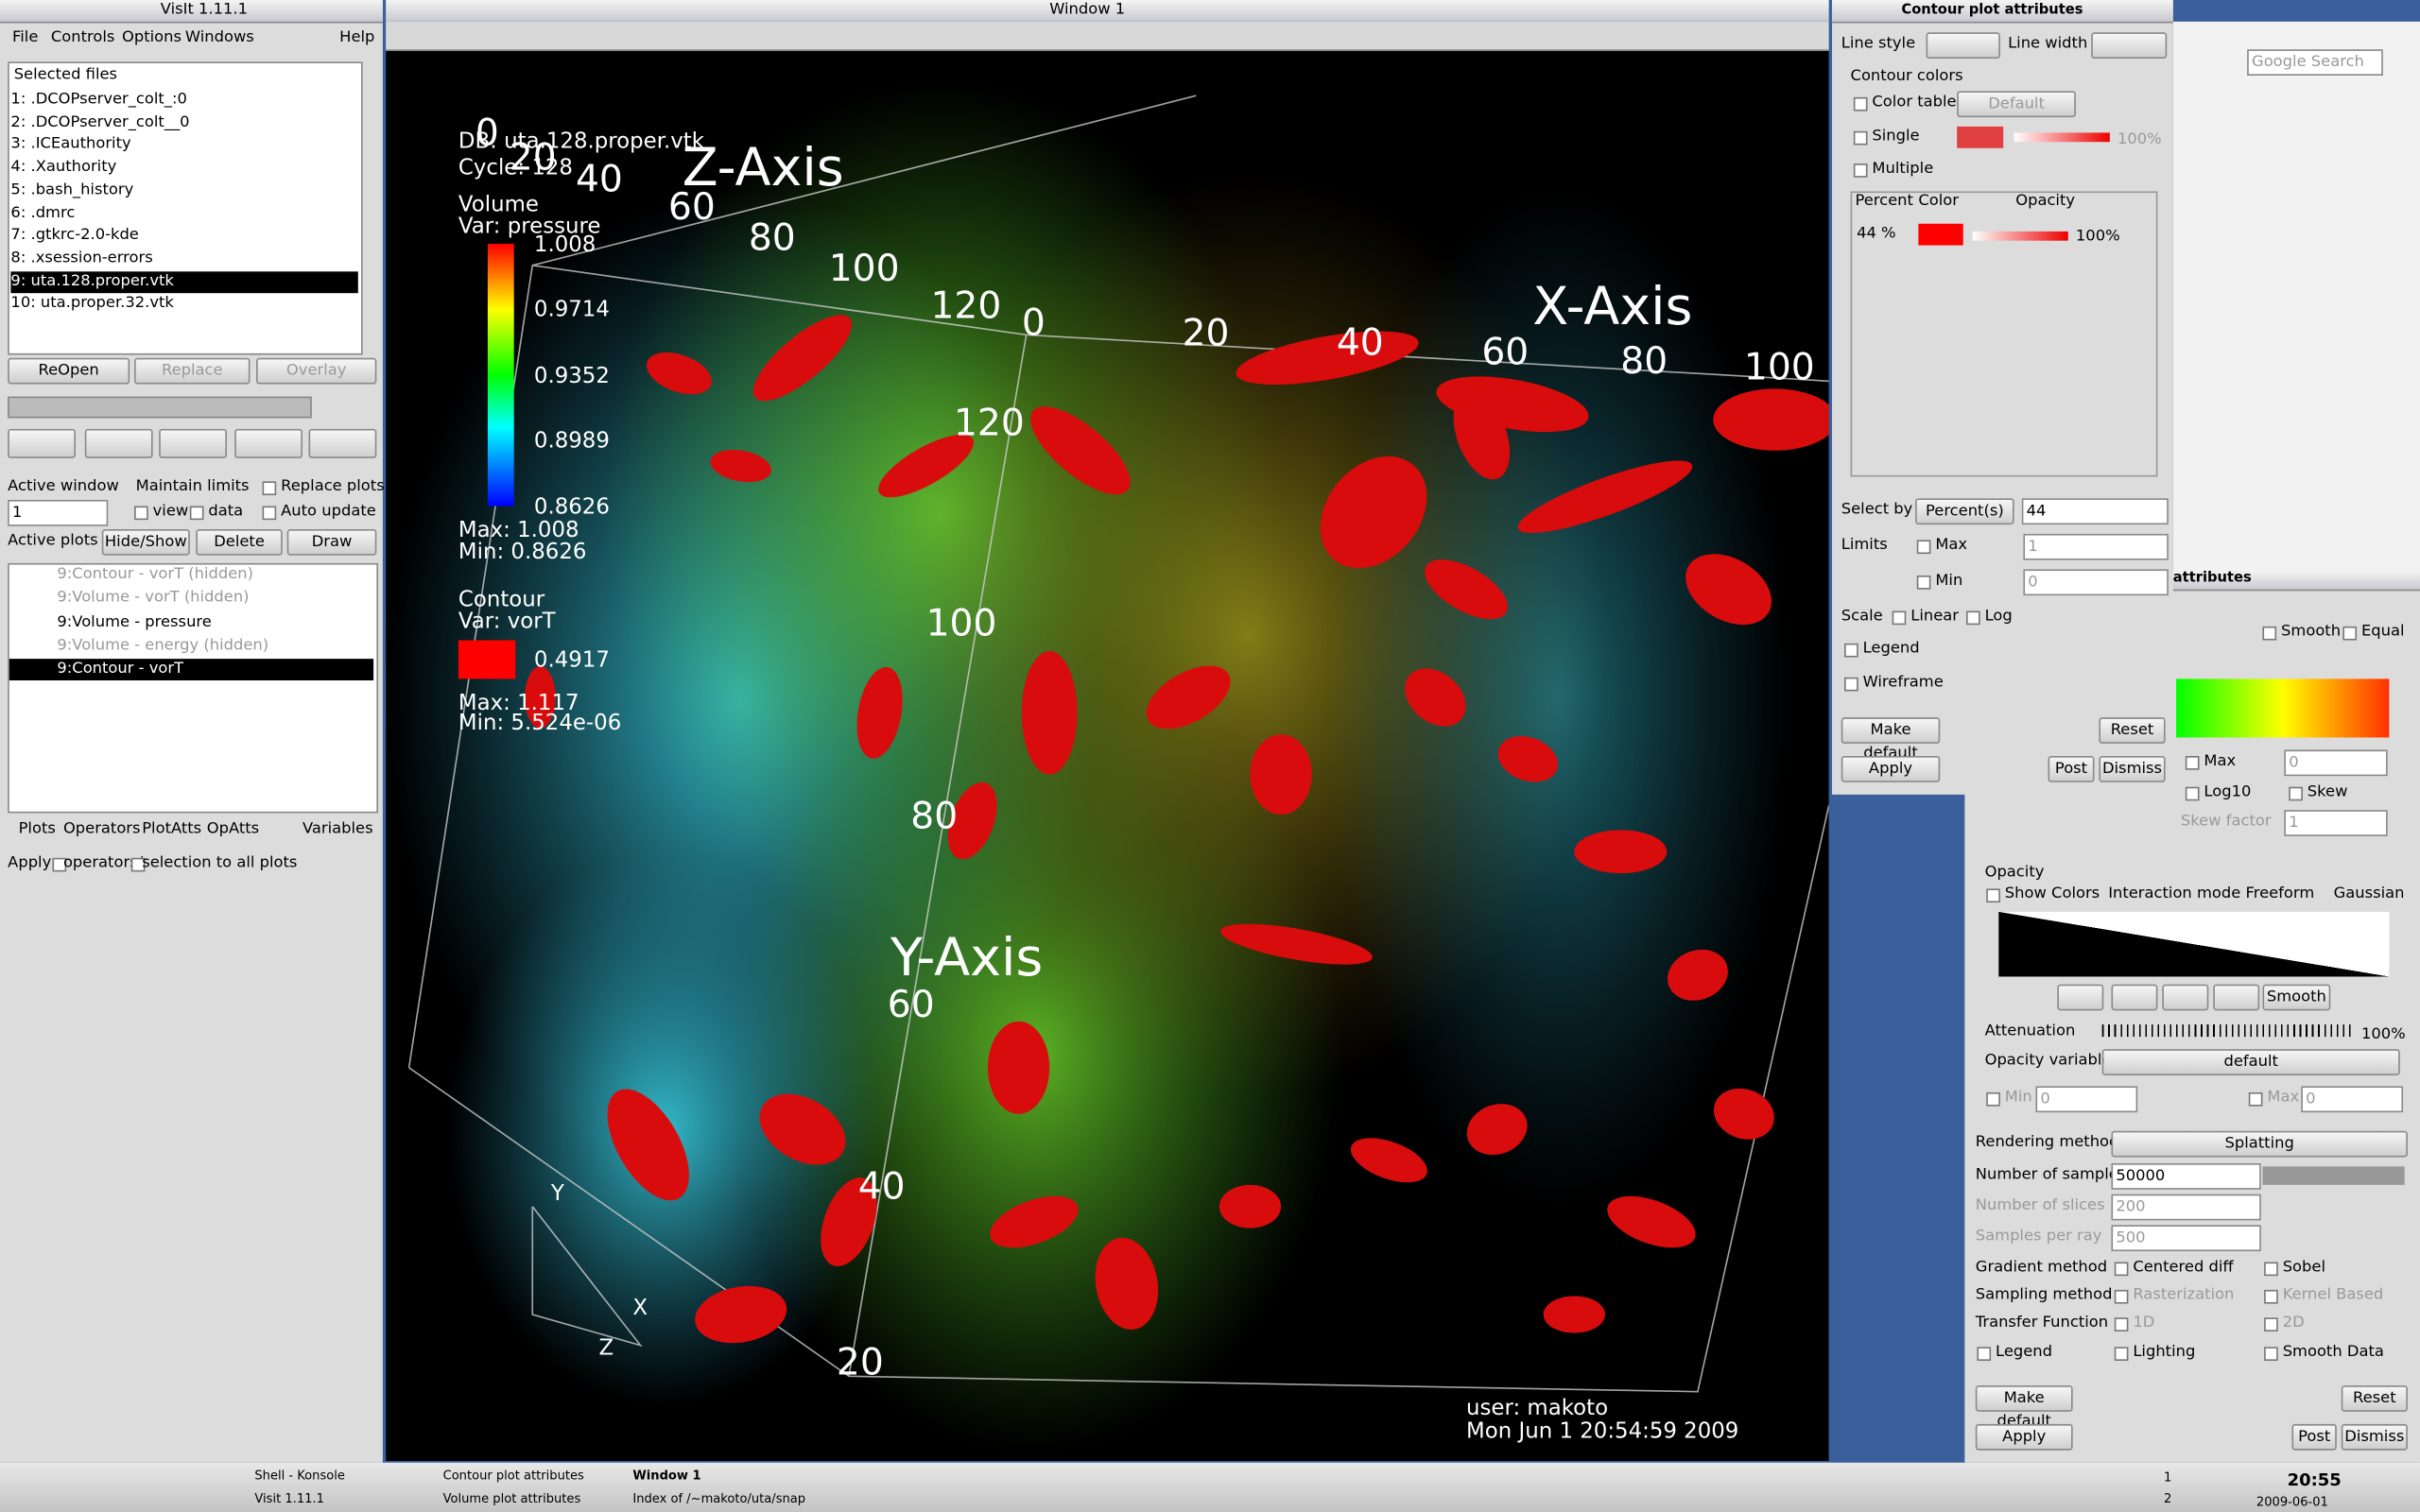 The height and width of the screenshot is (1512, 2420). I want to click on label: Opacity, so click(2045, 202).